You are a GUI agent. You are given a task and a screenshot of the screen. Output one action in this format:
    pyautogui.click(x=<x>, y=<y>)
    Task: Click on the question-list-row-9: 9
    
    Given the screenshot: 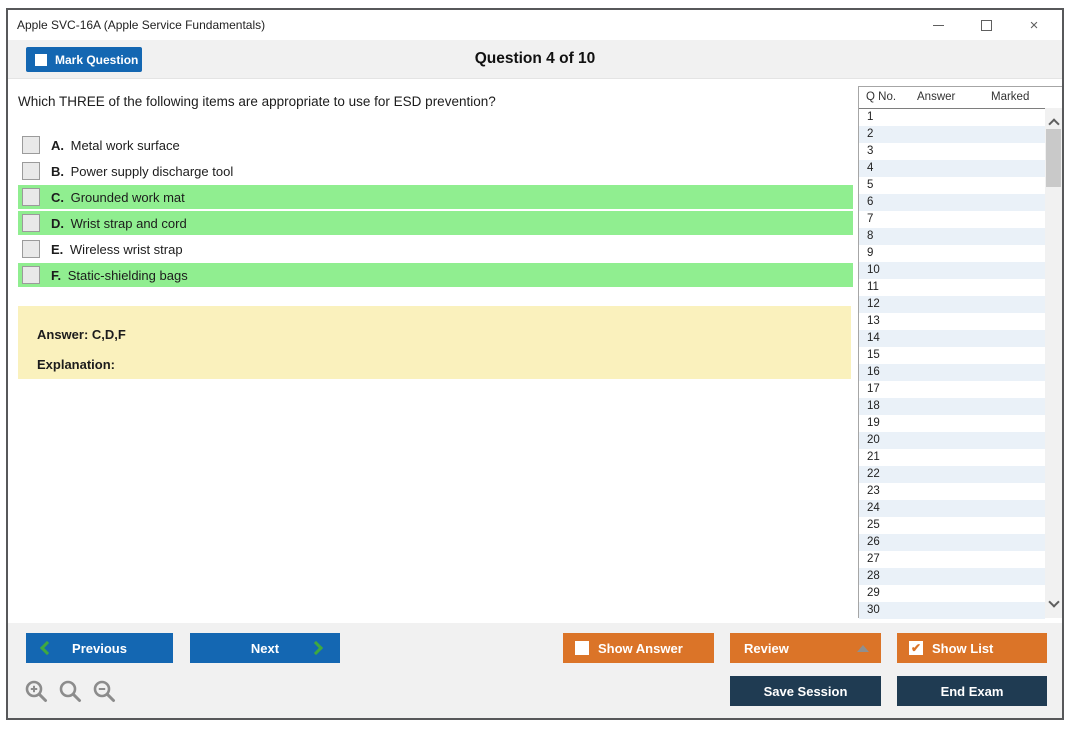 What is the action you would take?
    pyautogui.click(x=952, y=253)
    